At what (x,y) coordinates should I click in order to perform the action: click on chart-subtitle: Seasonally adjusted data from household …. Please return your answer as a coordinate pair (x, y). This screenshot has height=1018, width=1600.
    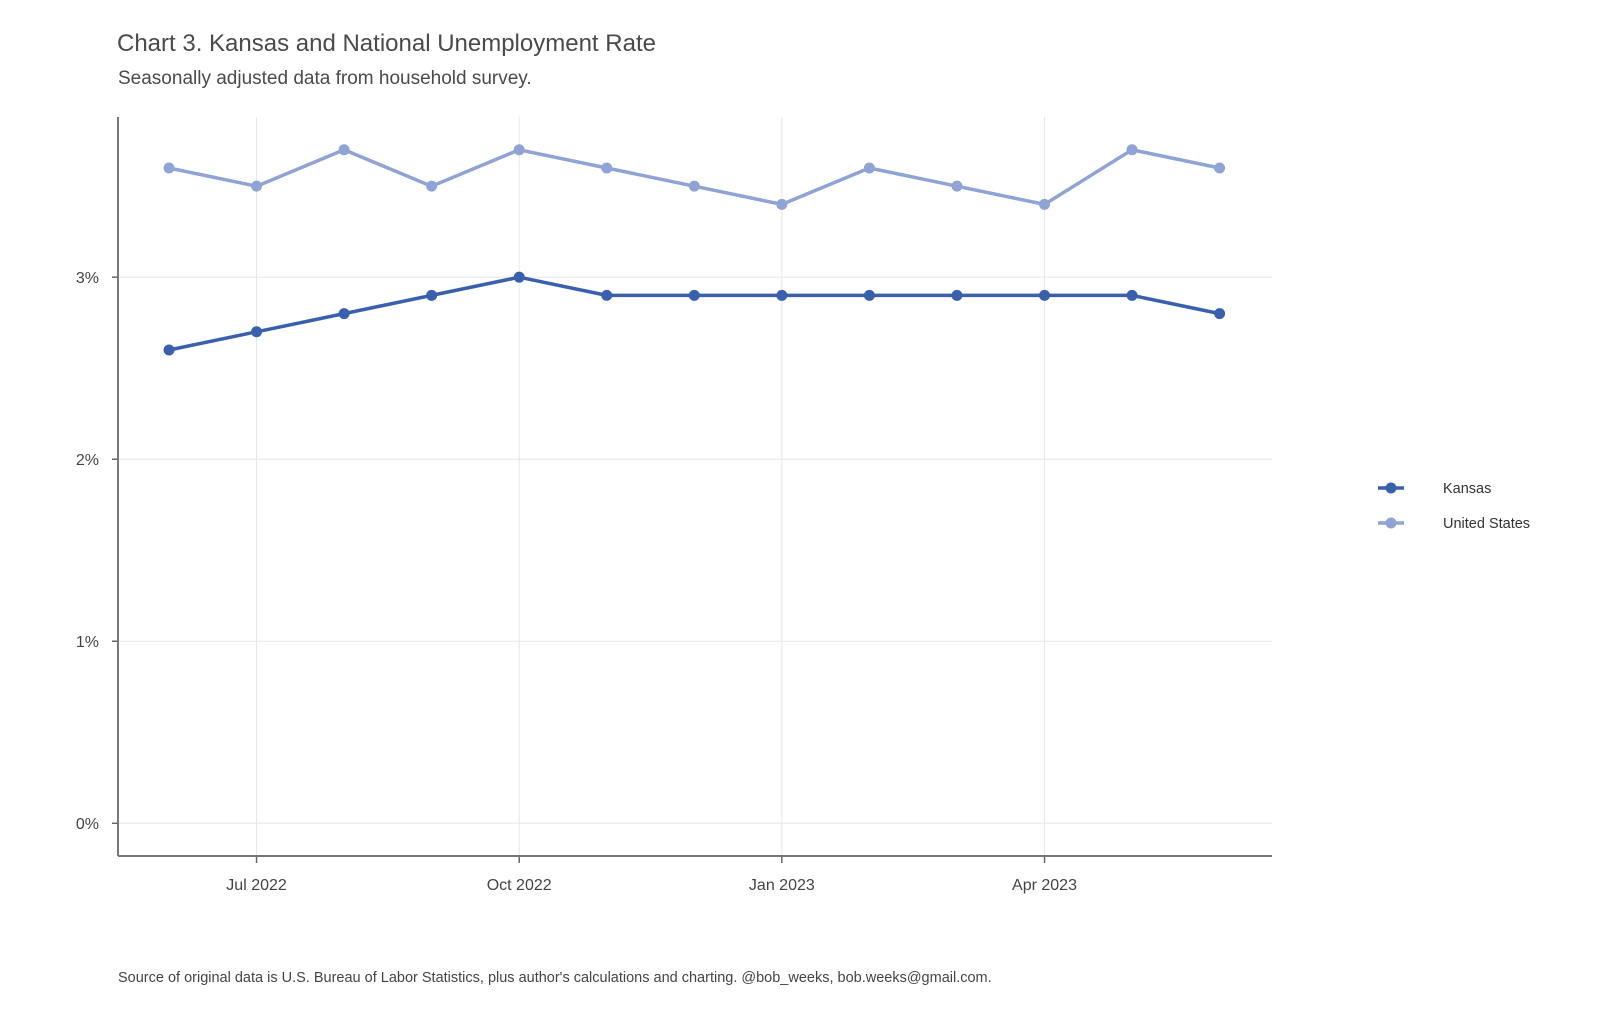
    Looking at the image, I should click on (325, 78).